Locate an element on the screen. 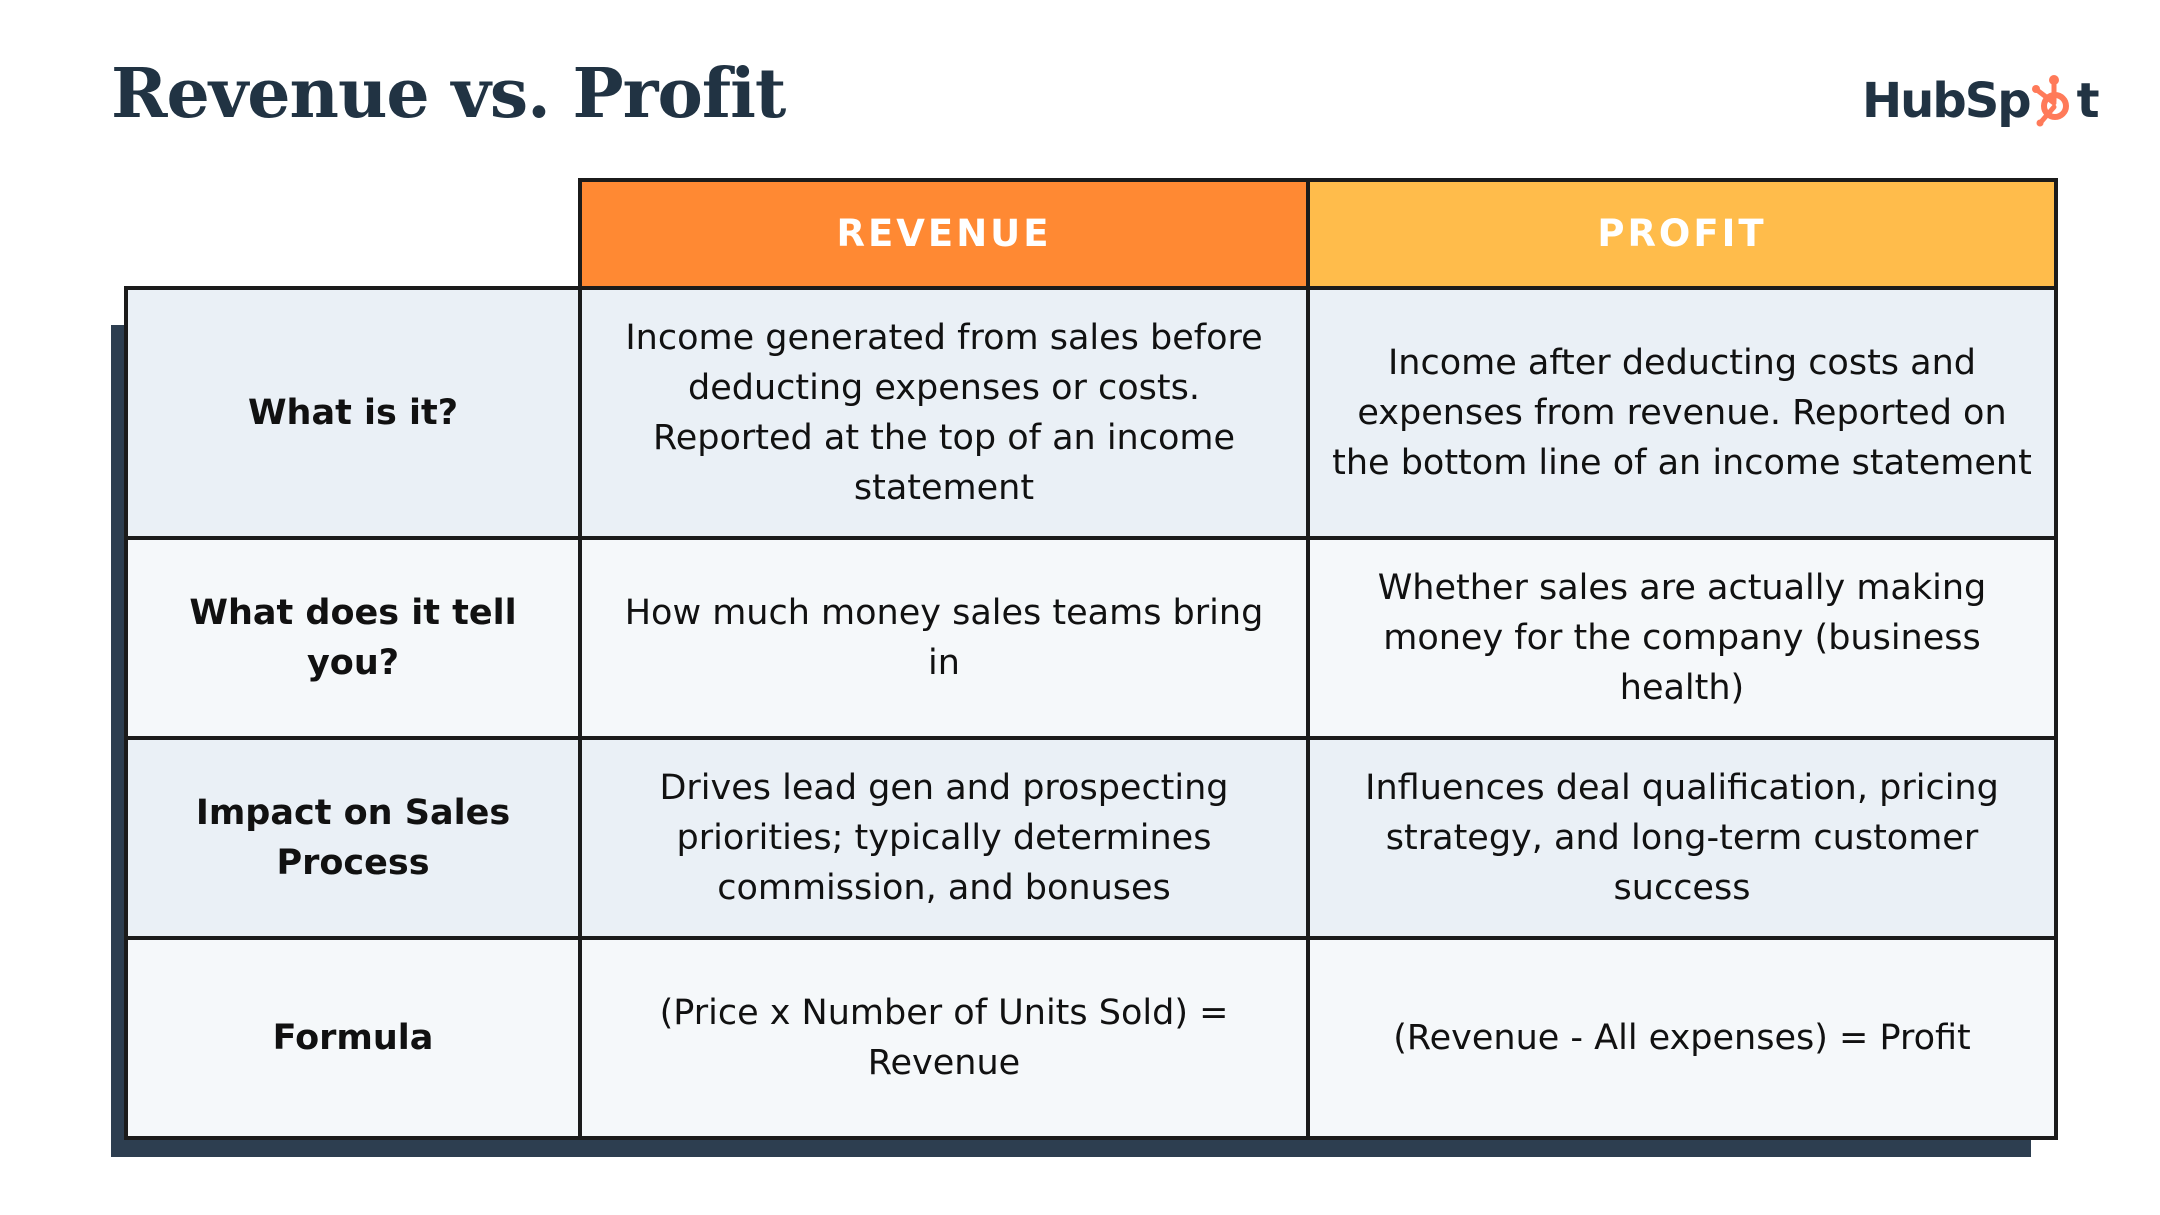  profit-cell: (Revenue - All expenses) = Profit is located at coordinates (1682, 1038).